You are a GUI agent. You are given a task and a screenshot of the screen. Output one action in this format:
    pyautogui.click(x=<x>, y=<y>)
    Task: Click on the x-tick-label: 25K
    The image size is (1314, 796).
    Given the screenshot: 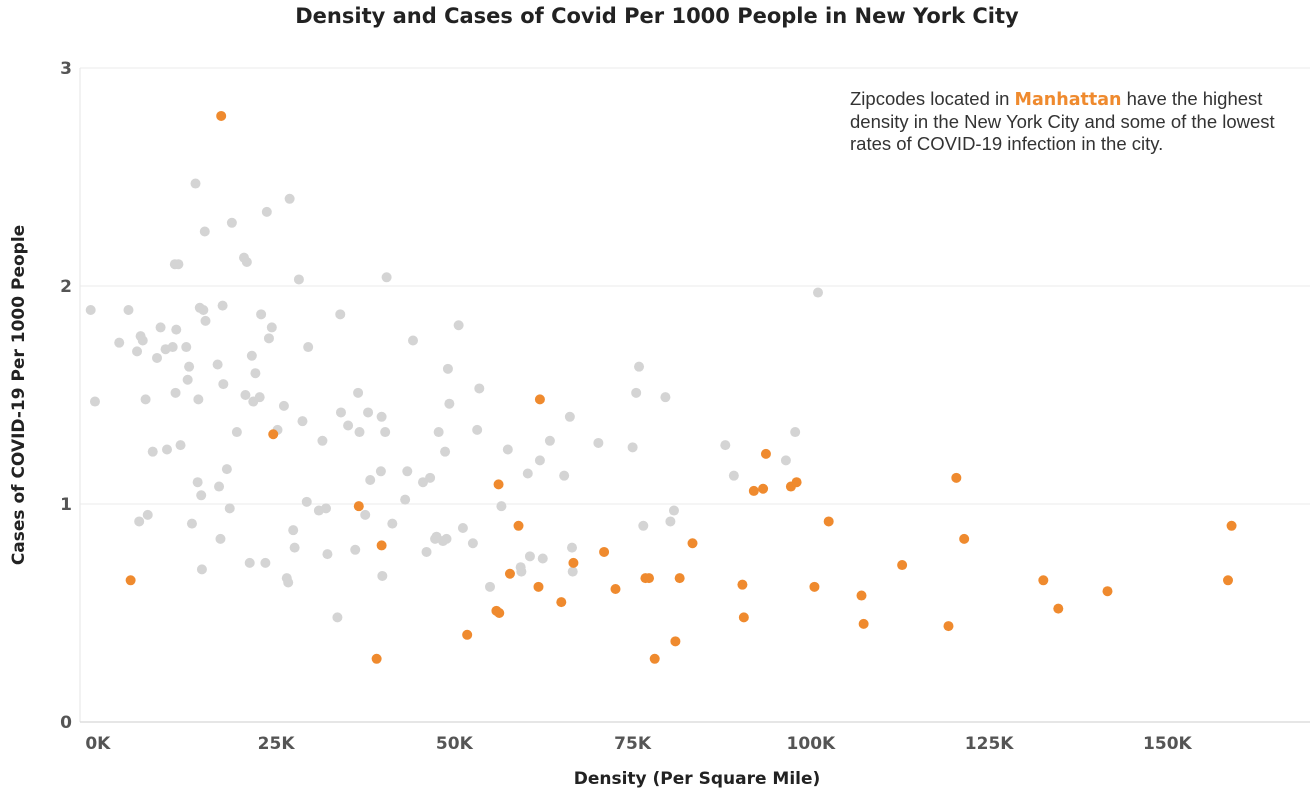 What is the action you would take?
    pyautogui.click(x=277, y=744)
    